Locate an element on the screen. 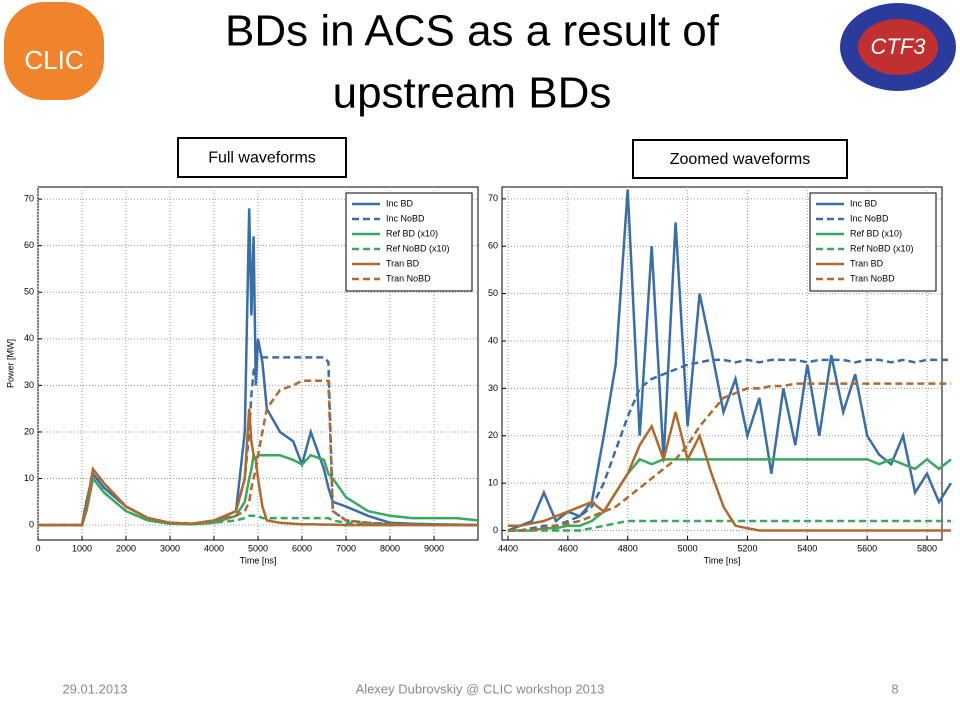 Image resolution: width=960 pixels, height=725 pixels. footer-date: 29.01.2013 is located at coordinates (94, 688).